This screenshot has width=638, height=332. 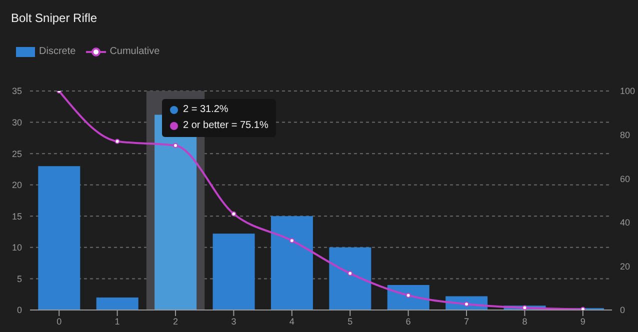 What do you see at coordinates (525, 321) in the screenshot?
I see `x-tick-label: 8` at bounding box center [525, 321].